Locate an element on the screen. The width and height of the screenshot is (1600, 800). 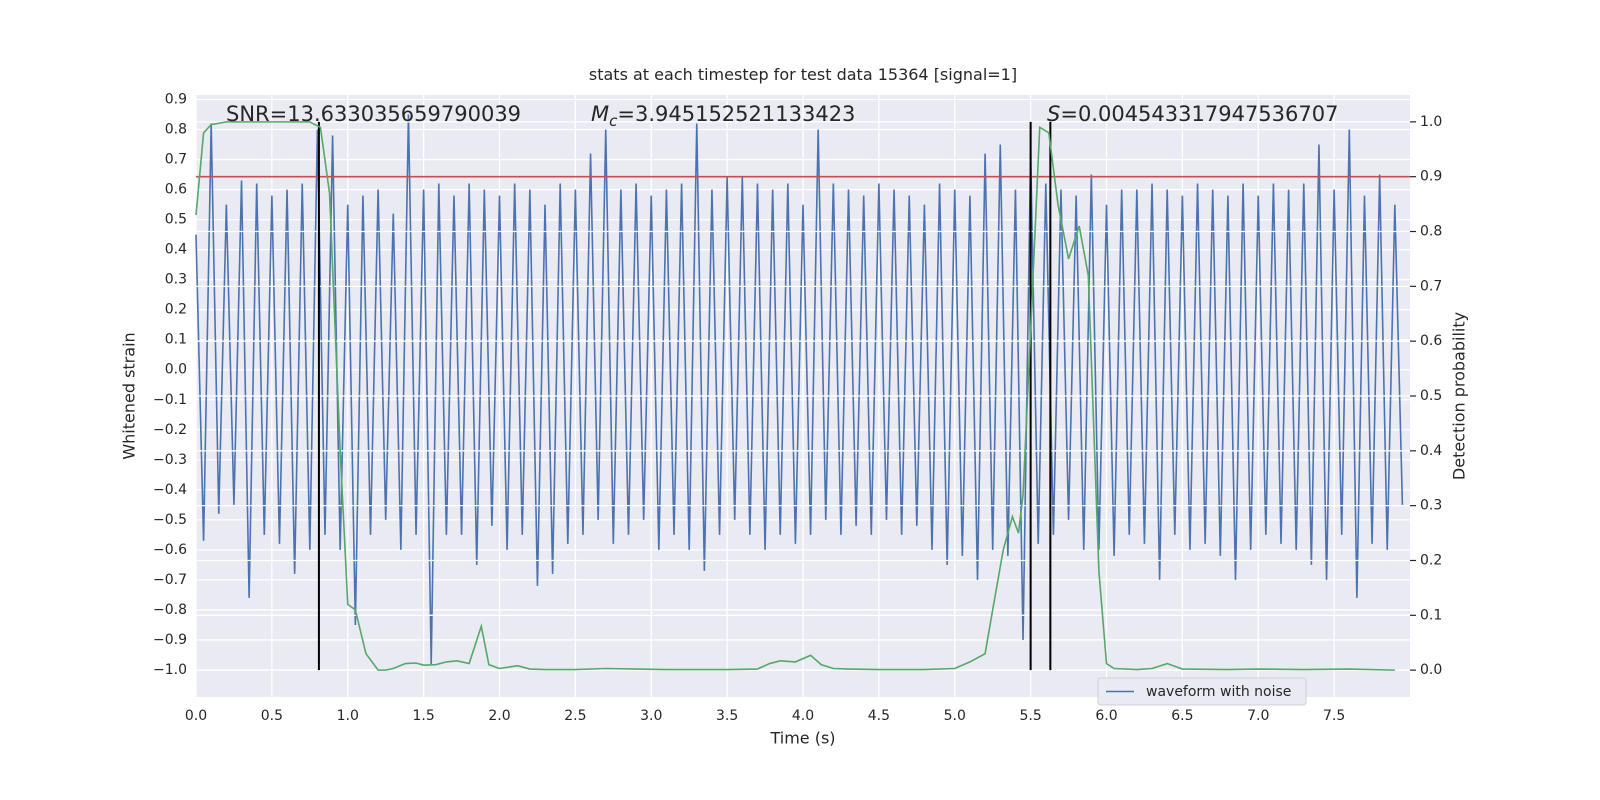
x-tick-label: 6.0 is located at coordinates (1106, 716).